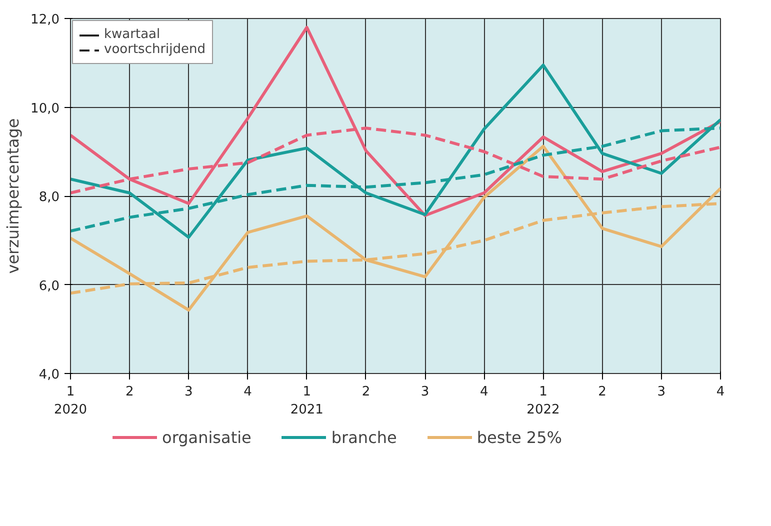 Image resolution: width=771 pixels, height=526 pixels. Describe the element at coordinates (49, 197) in the screenshot. I see `y-tick-label: 8,0` at that location.